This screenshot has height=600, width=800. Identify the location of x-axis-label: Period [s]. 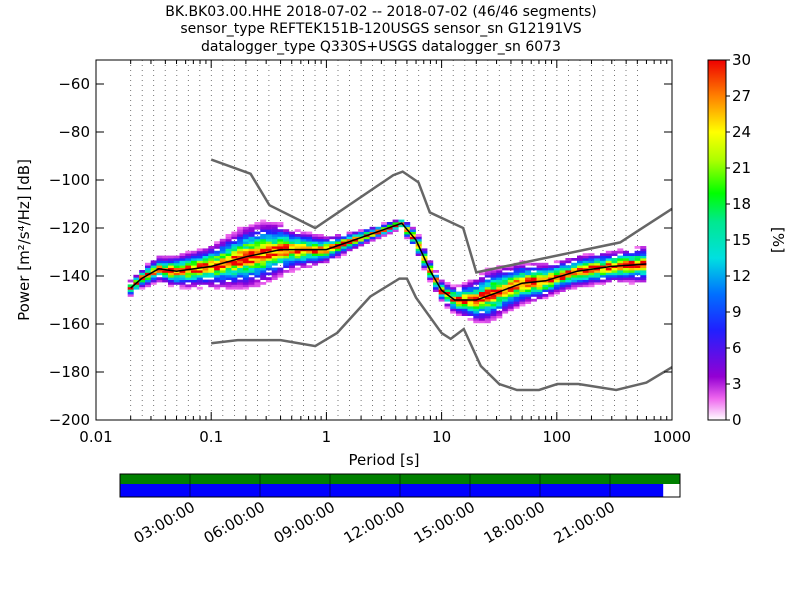
(383, 460).